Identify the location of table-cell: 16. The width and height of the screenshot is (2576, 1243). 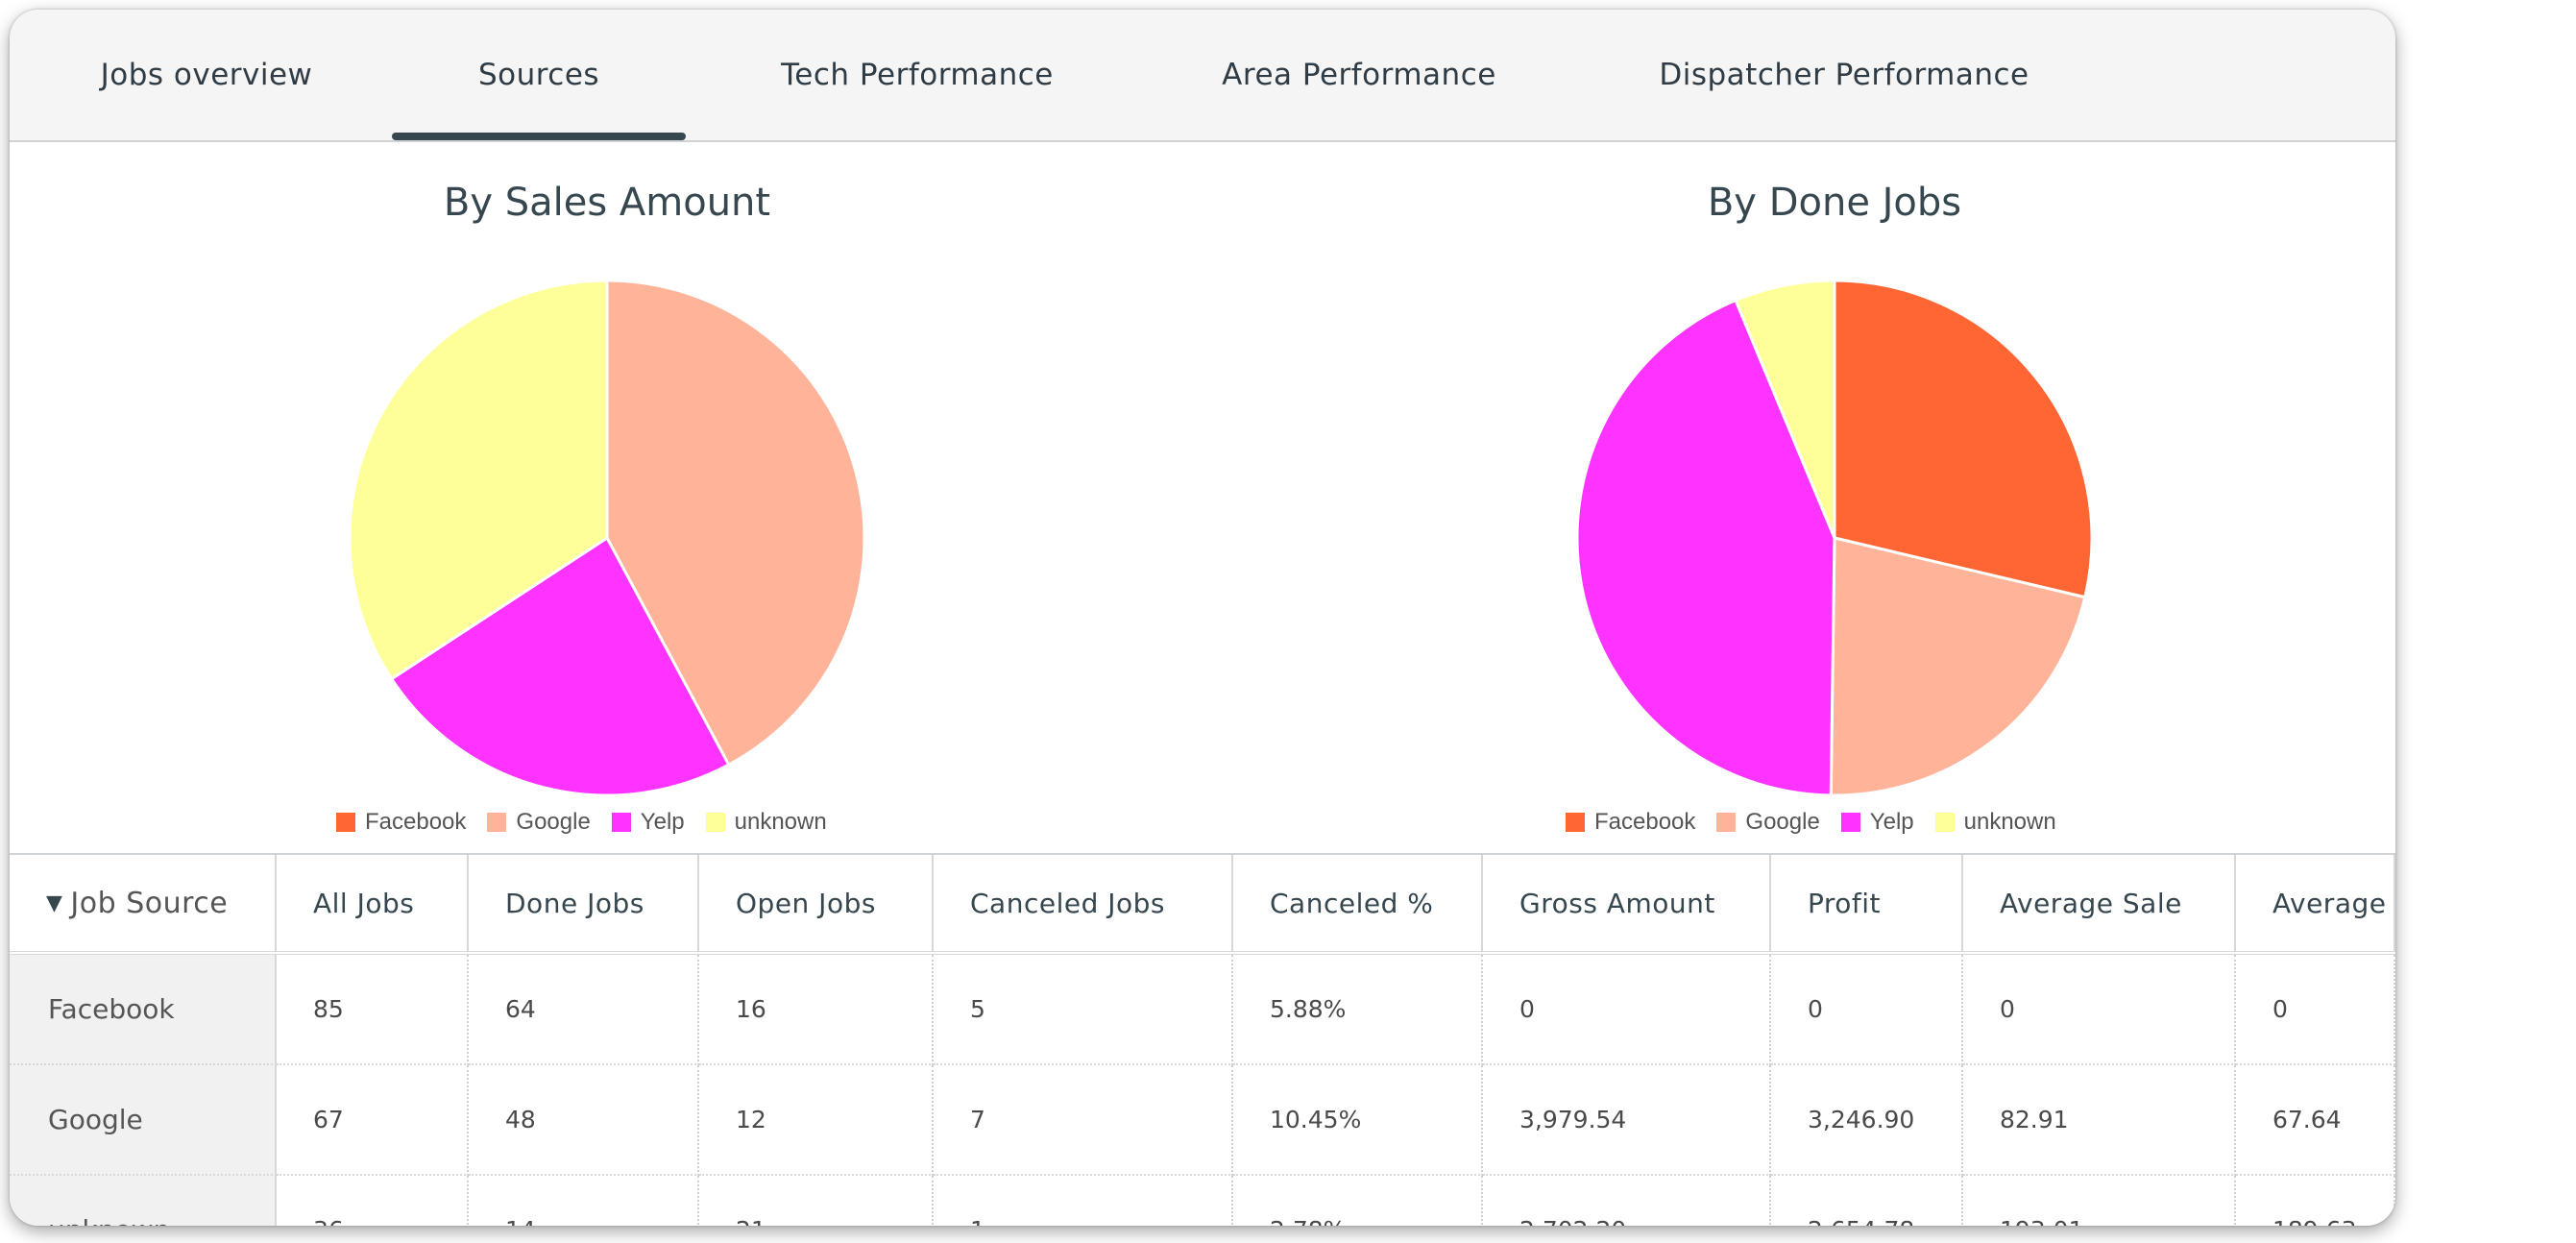
(817, 1010).